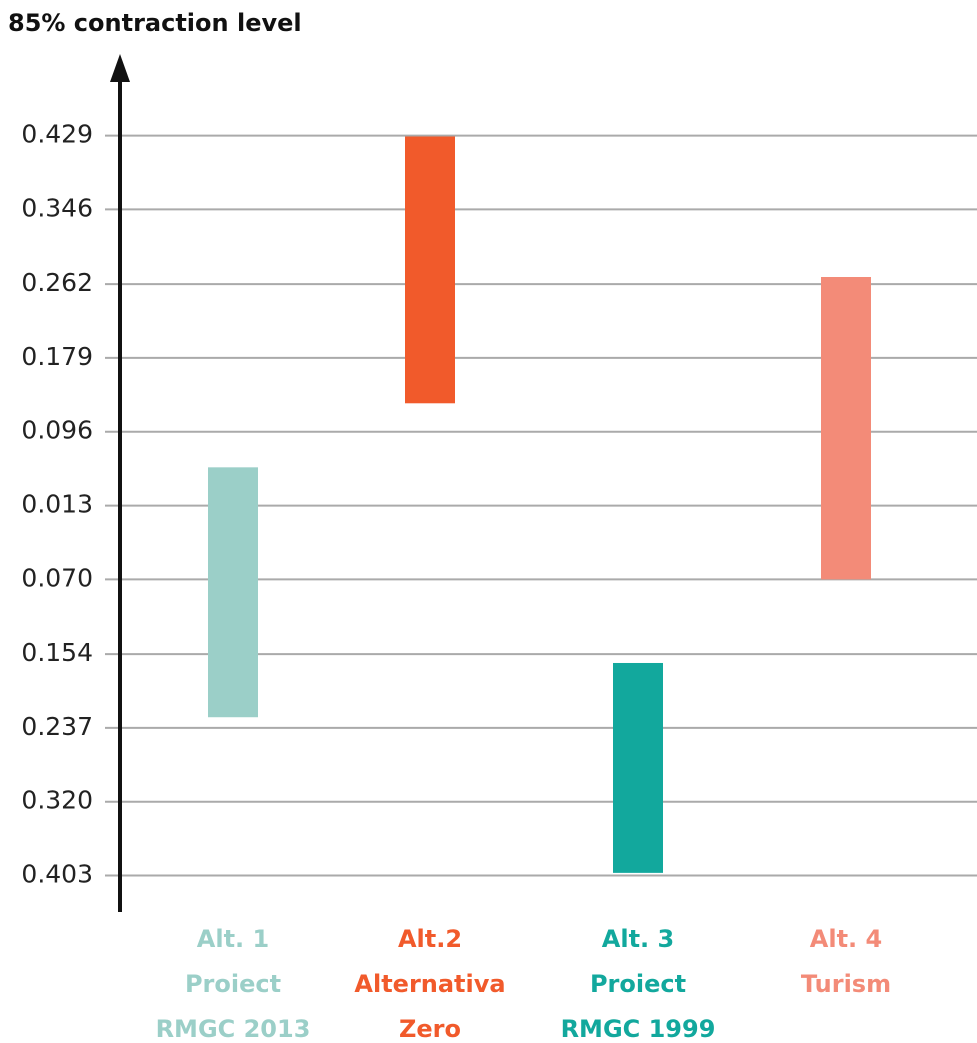 The height and width of the screenshot is (1043, 977). What do you see at coordinates (846, 984) in the screenshot?
I see `x-tick-label: Turism` at bounding box center [846, 984].